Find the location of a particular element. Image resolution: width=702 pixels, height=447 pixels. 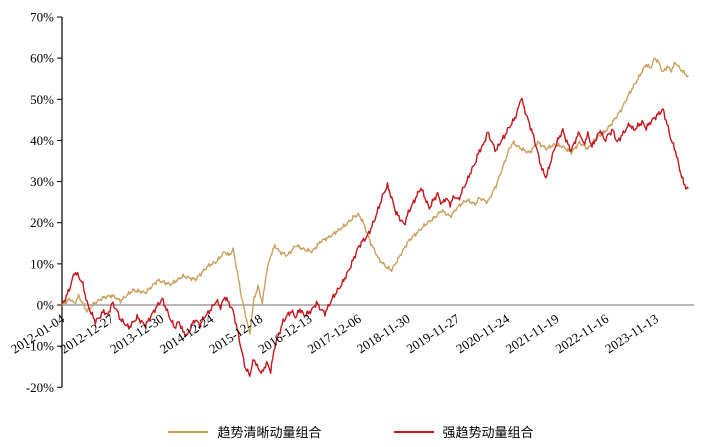

x-axis-label: 2022-11-16 is located at coordinates (582, 334).